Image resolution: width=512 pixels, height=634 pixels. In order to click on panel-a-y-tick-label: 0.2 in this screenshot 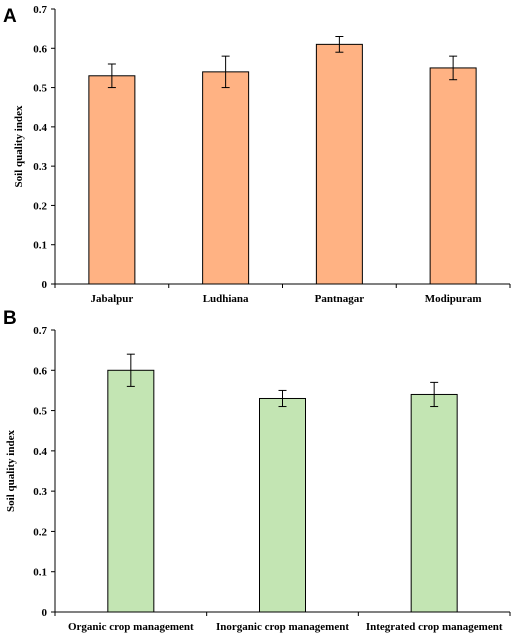, I will do `click(40, 206)`.